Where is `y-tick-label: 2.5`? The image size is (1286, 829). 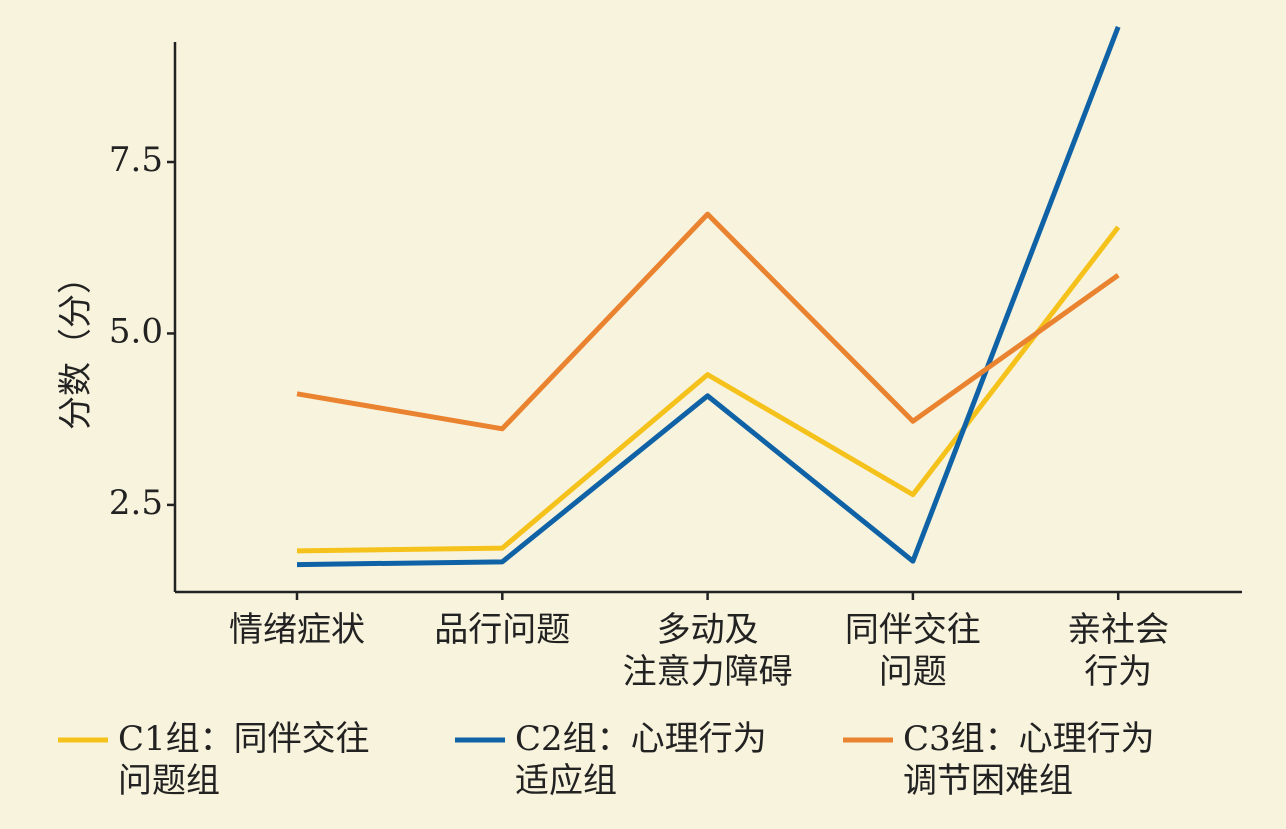 y-tick-label: 2.5 is located at coordinates (136, 503).